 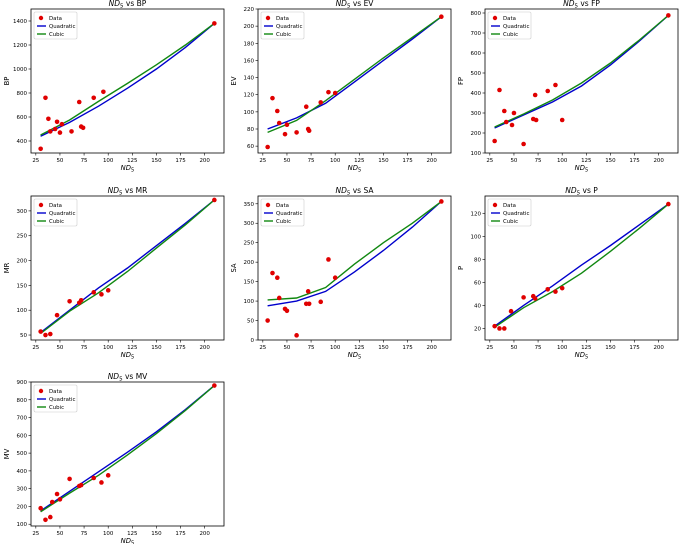 I want to click on x-tick-label: 100, so click(x=108, y=348).